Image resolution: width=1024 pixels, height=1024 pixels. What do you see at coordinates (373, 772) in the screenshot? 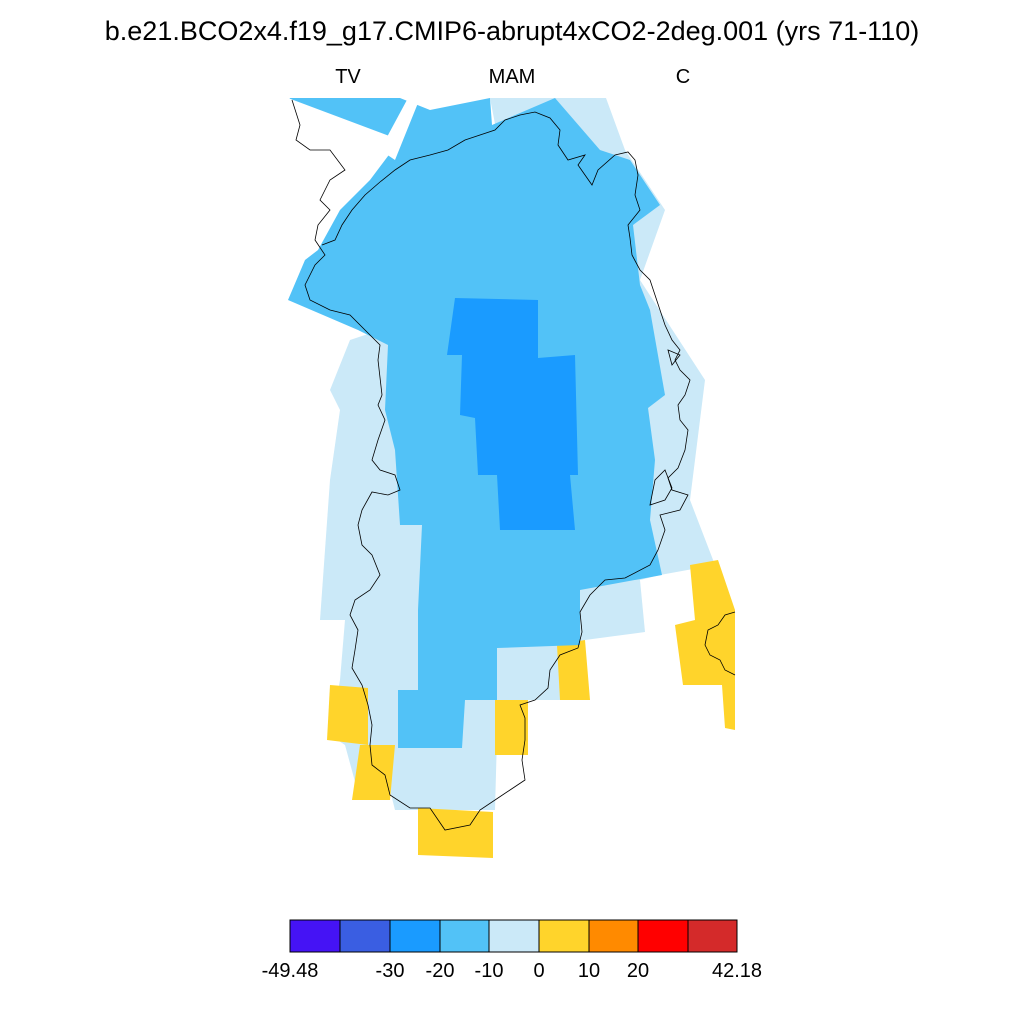
I see `band-0-10-e` at bounding box center [373, 772].